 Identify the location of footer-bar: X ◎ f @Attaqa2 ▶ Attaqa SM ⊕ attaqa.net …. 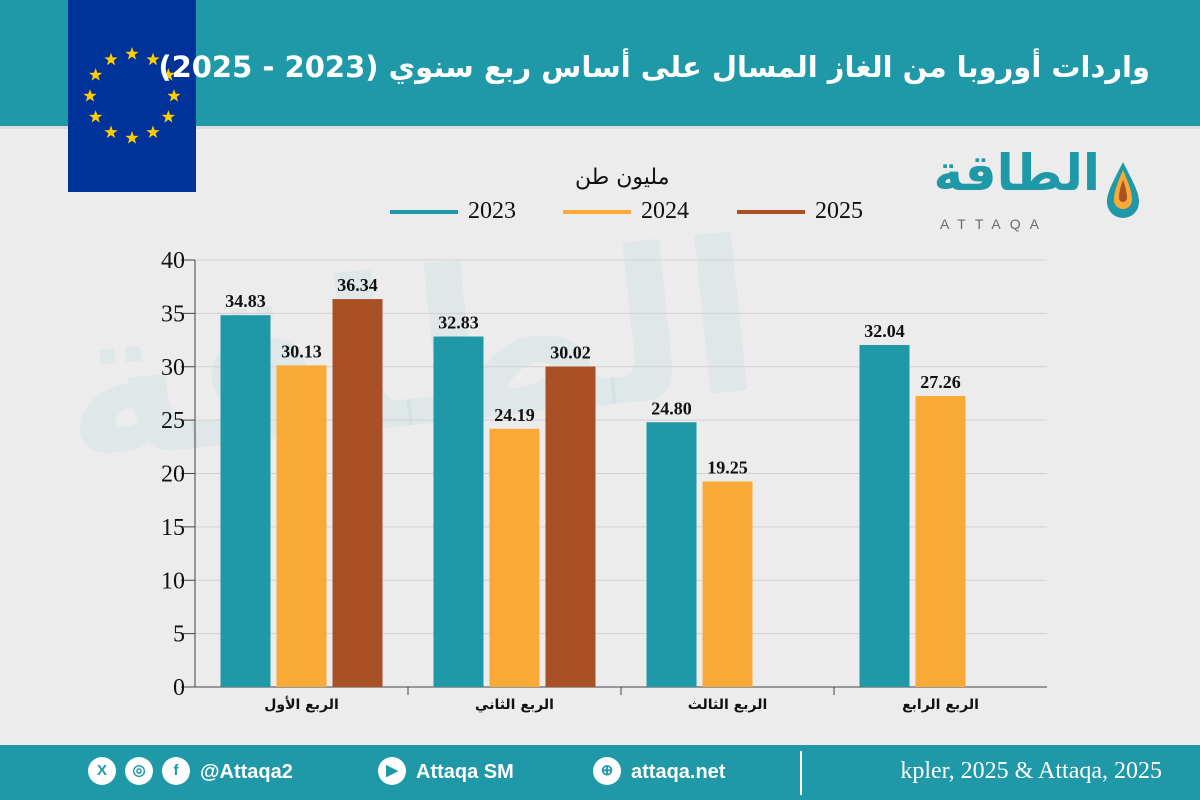
(600, 772).